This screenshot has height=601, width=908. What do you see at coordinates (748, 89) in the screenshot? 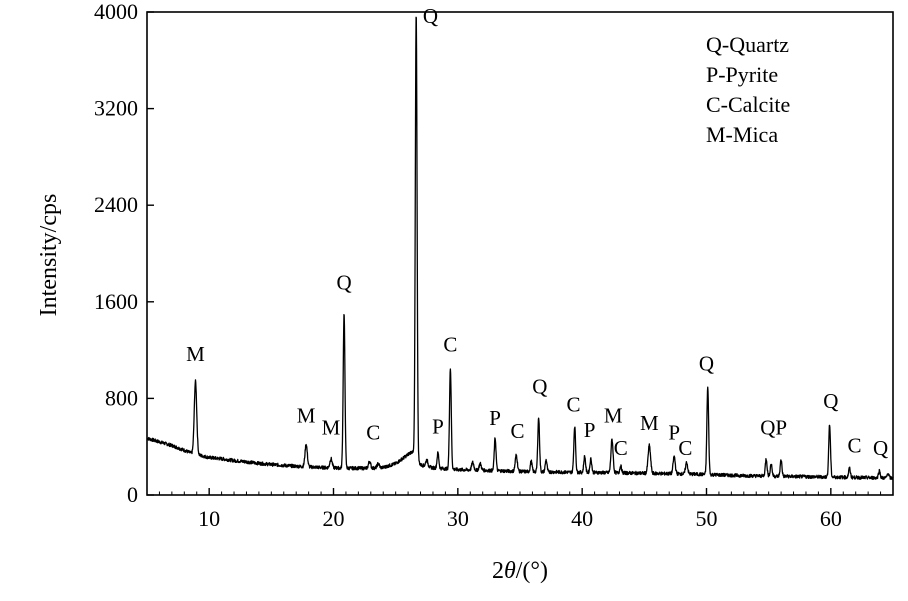
I see `legend: Q-Quartz P-Pyrite C-Calcite M-Mica` at bounding box center [748, 89].